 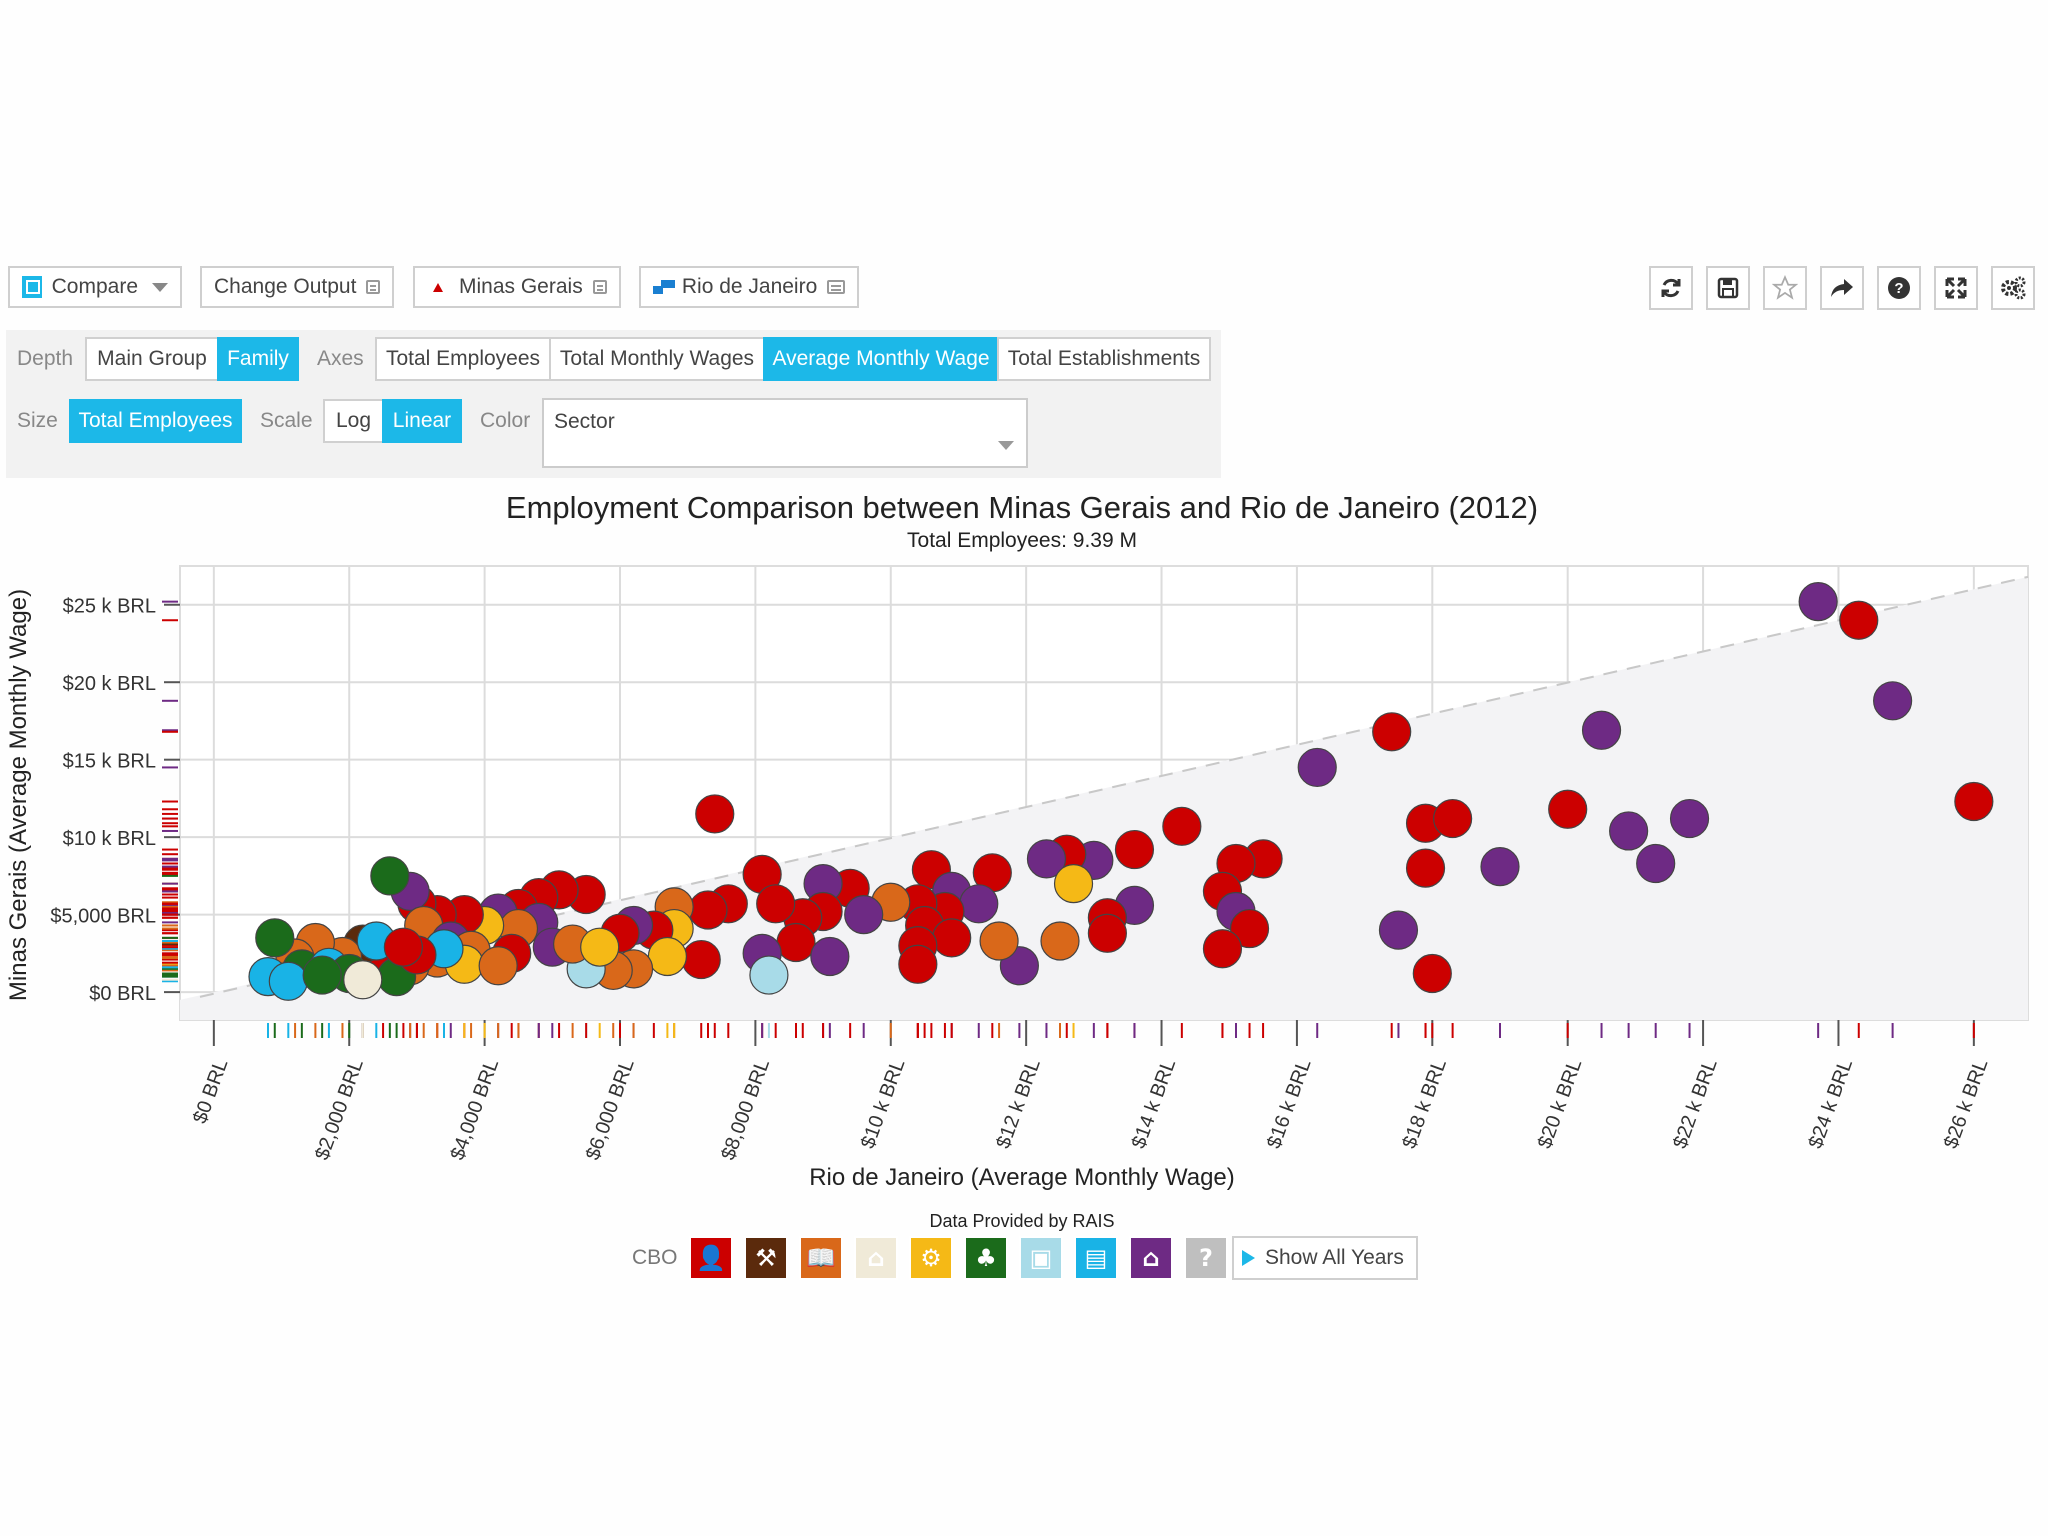 I want to click on scale-log-button: Log, so click(x=353, y=421).